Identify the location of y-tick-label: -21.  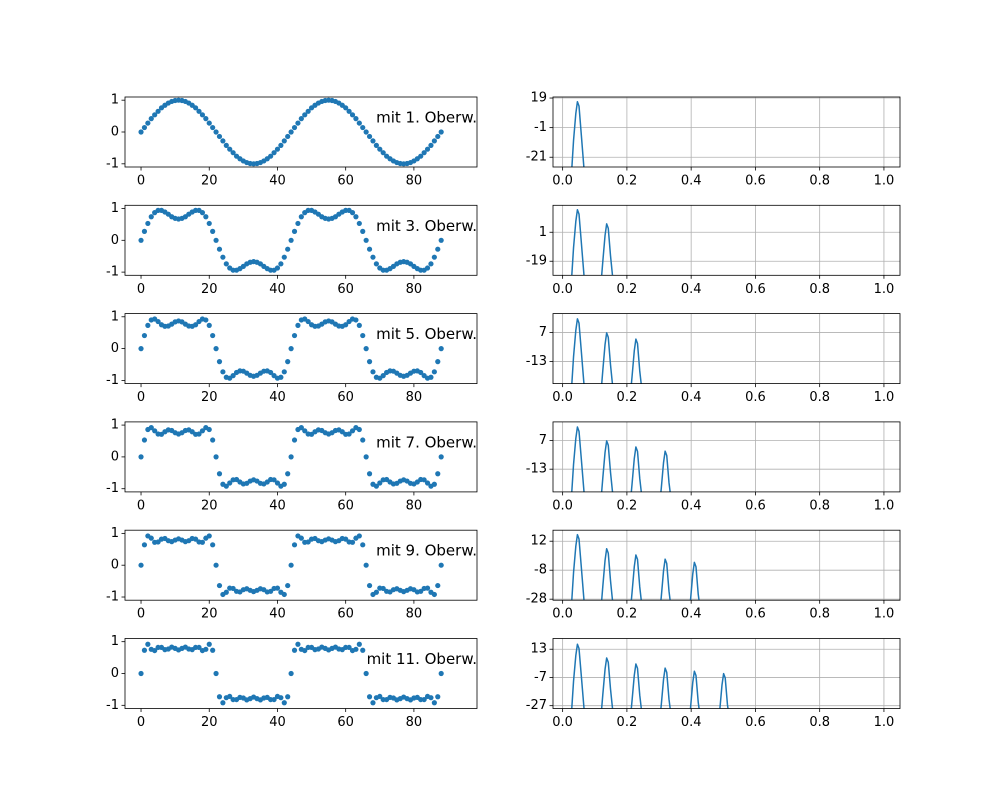
(536, 157).